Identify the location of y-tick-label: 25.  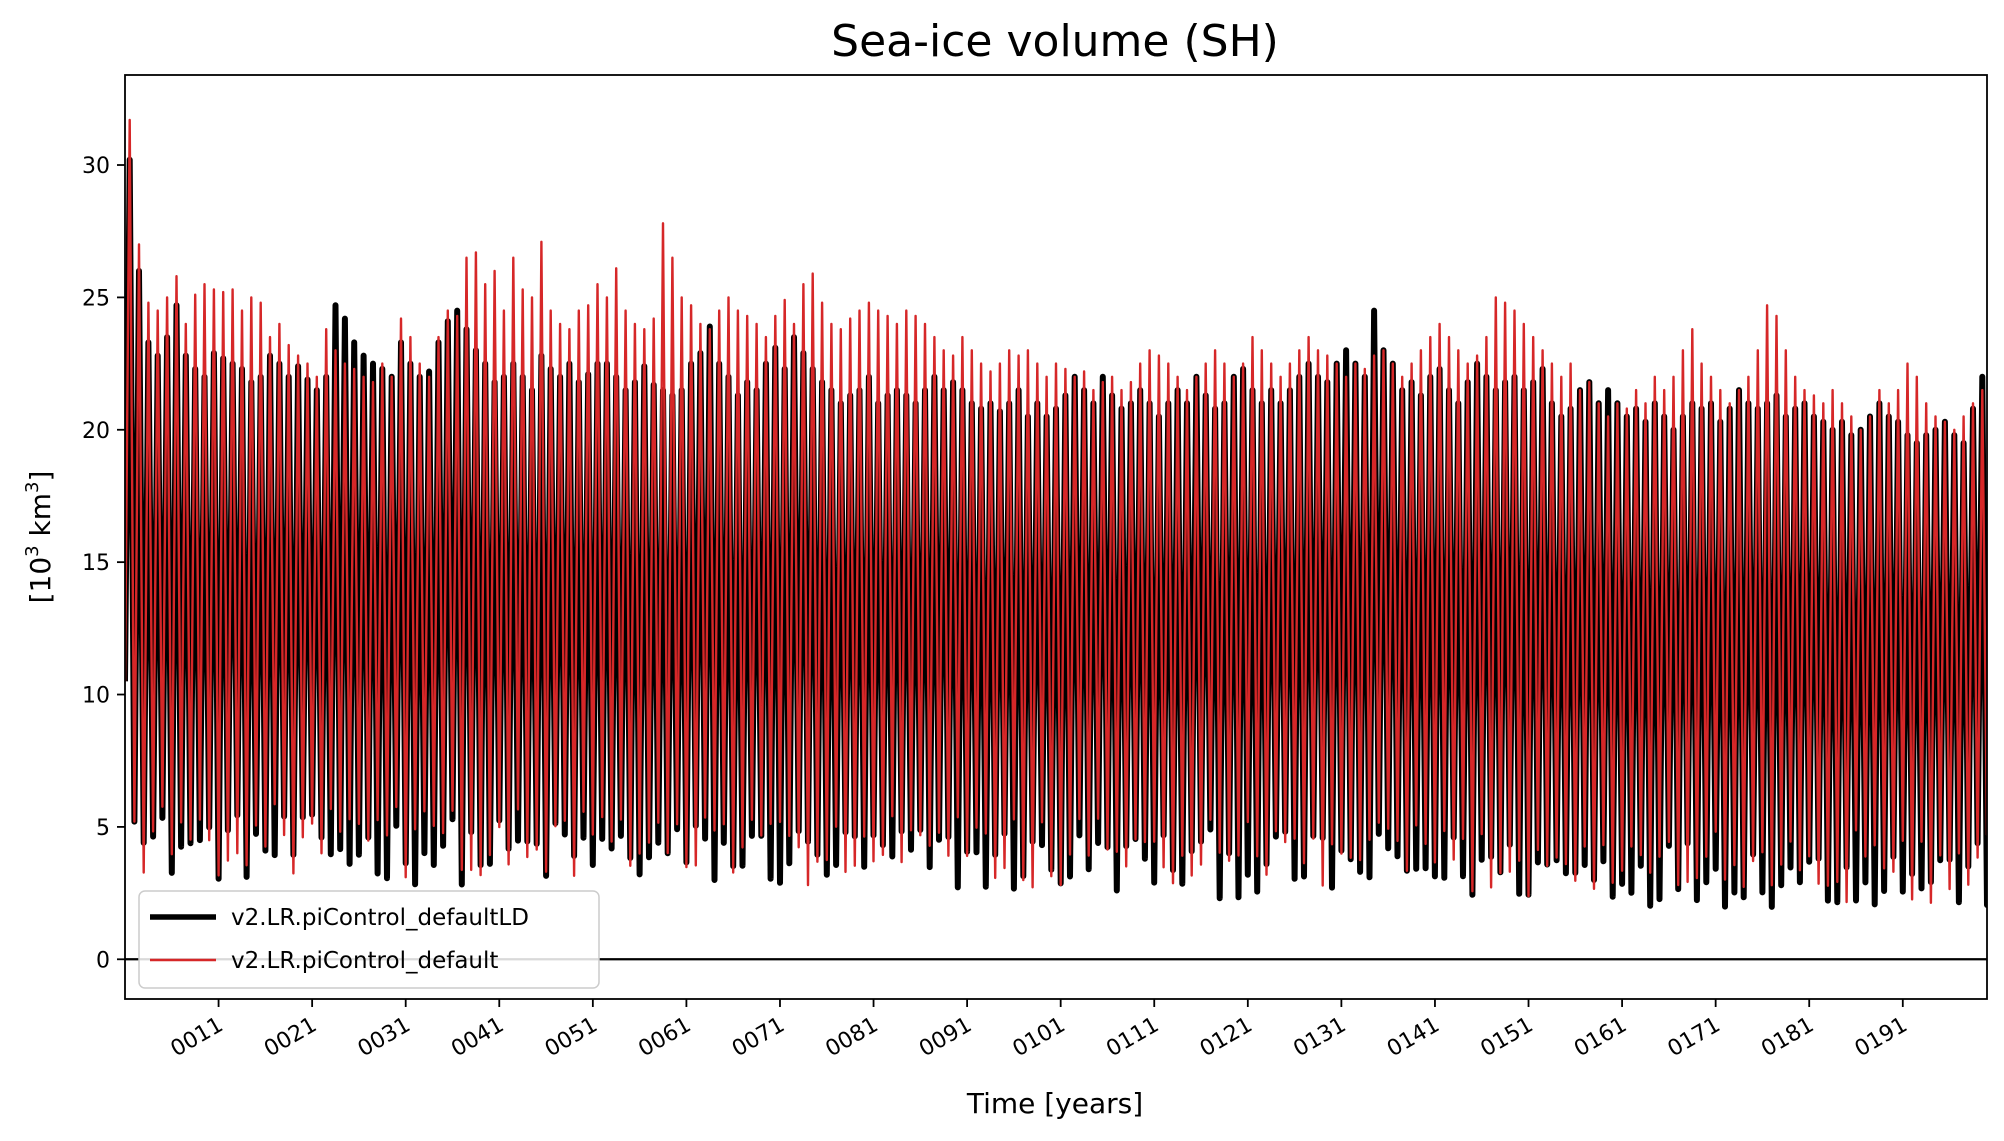
(96, 298).